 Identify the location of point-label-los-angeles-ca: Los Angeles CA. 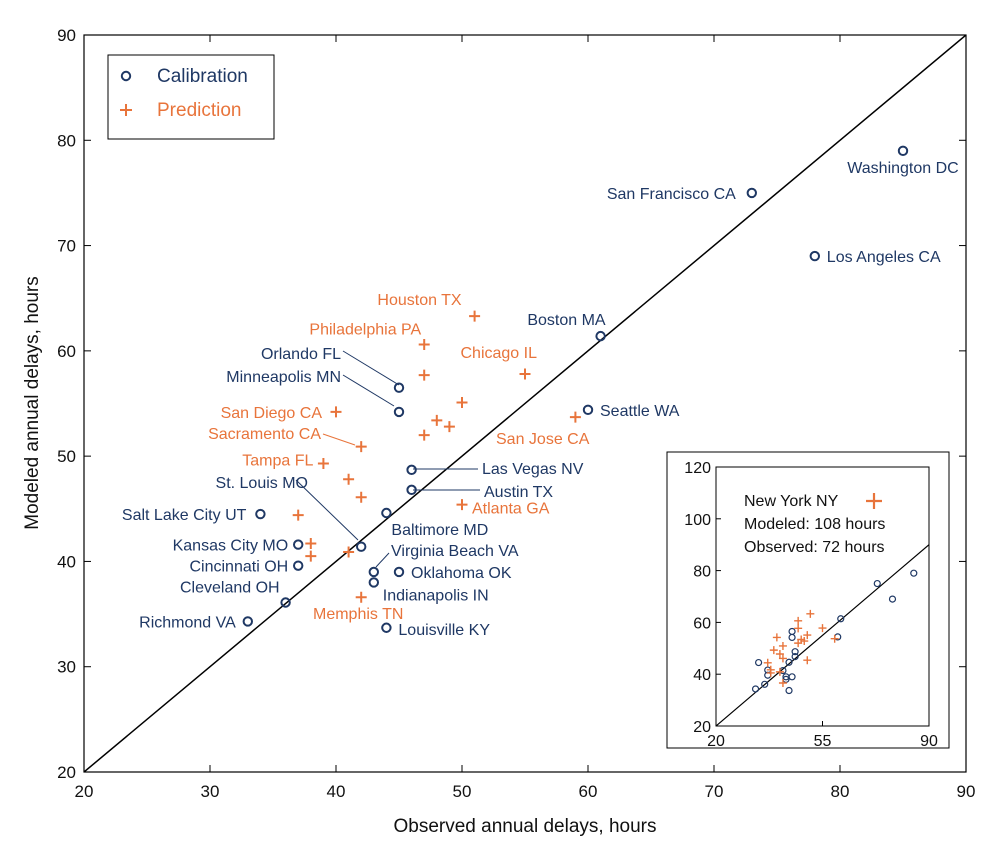
(884, 257).